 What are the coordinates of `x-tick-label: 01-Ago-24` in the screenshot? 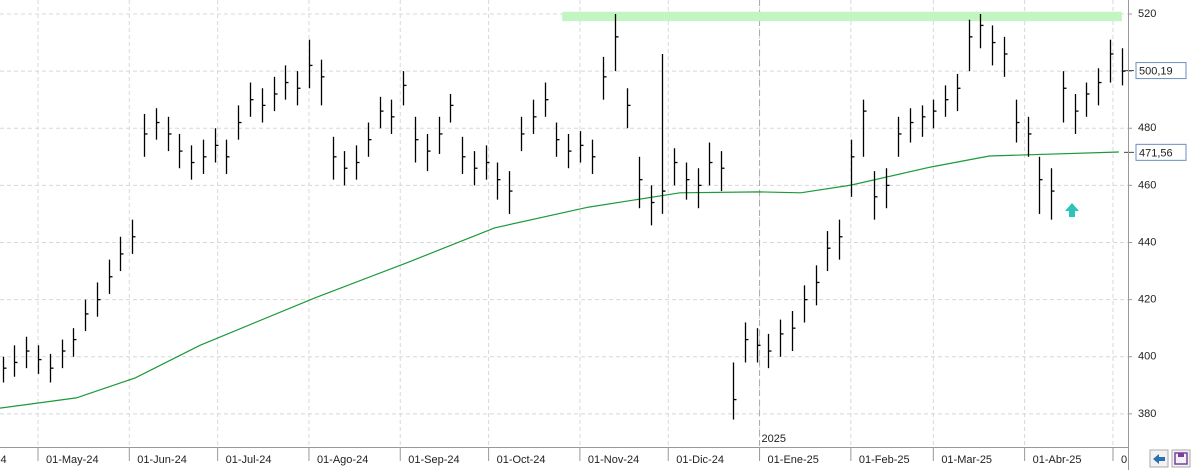 It's located at (342, 460).